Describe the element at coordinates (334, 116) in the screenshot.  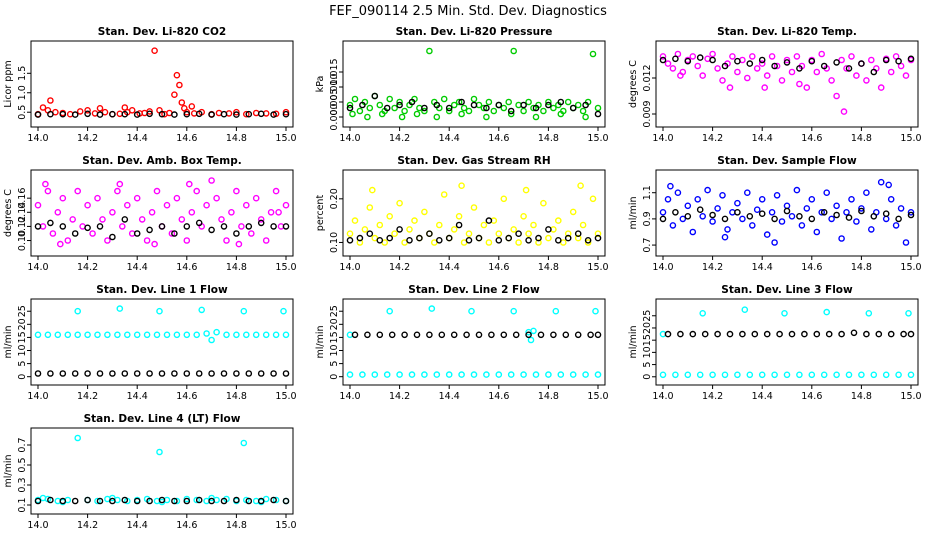
I see `y-tick-label: 0.000` at that location.